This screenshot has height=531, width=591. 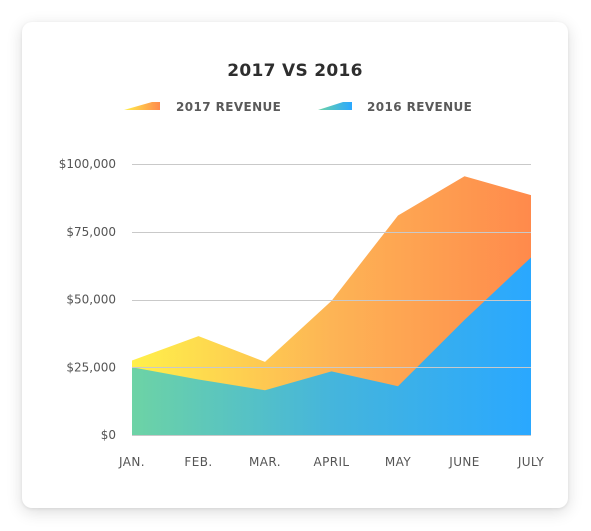 What do you see at coordinates (91, 367) in the screenshot?
I see `y-tick-label: $25,000` at bounding box center [91, 367].